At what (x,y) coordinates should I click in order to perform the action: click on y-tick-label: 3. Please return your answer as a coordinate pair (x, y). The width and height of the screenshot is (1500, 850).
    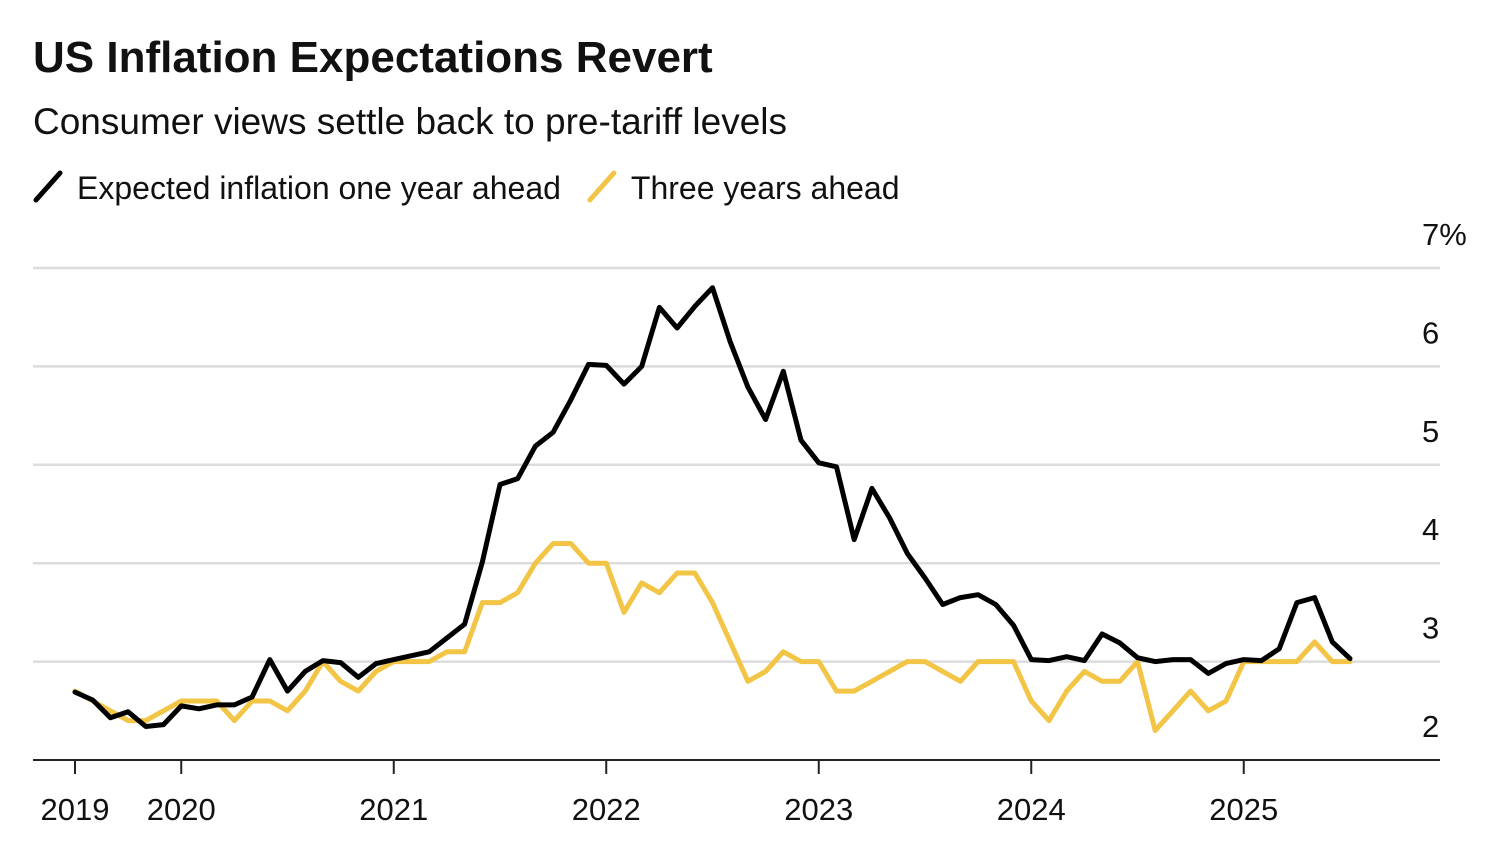
    Looking at the image, I should click on (1430, 628).